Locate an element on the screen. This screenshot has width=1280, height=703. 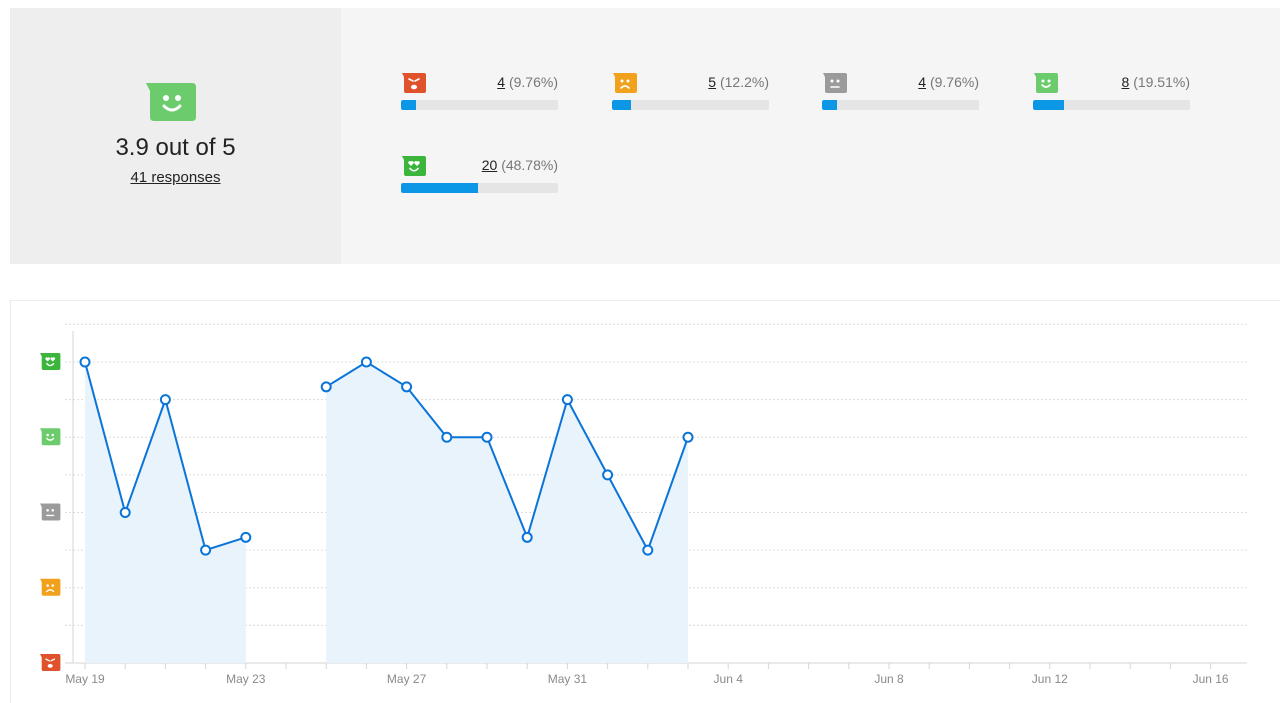
rating-neutral: 4 (9.76%) is located at coordinates (900, 93).